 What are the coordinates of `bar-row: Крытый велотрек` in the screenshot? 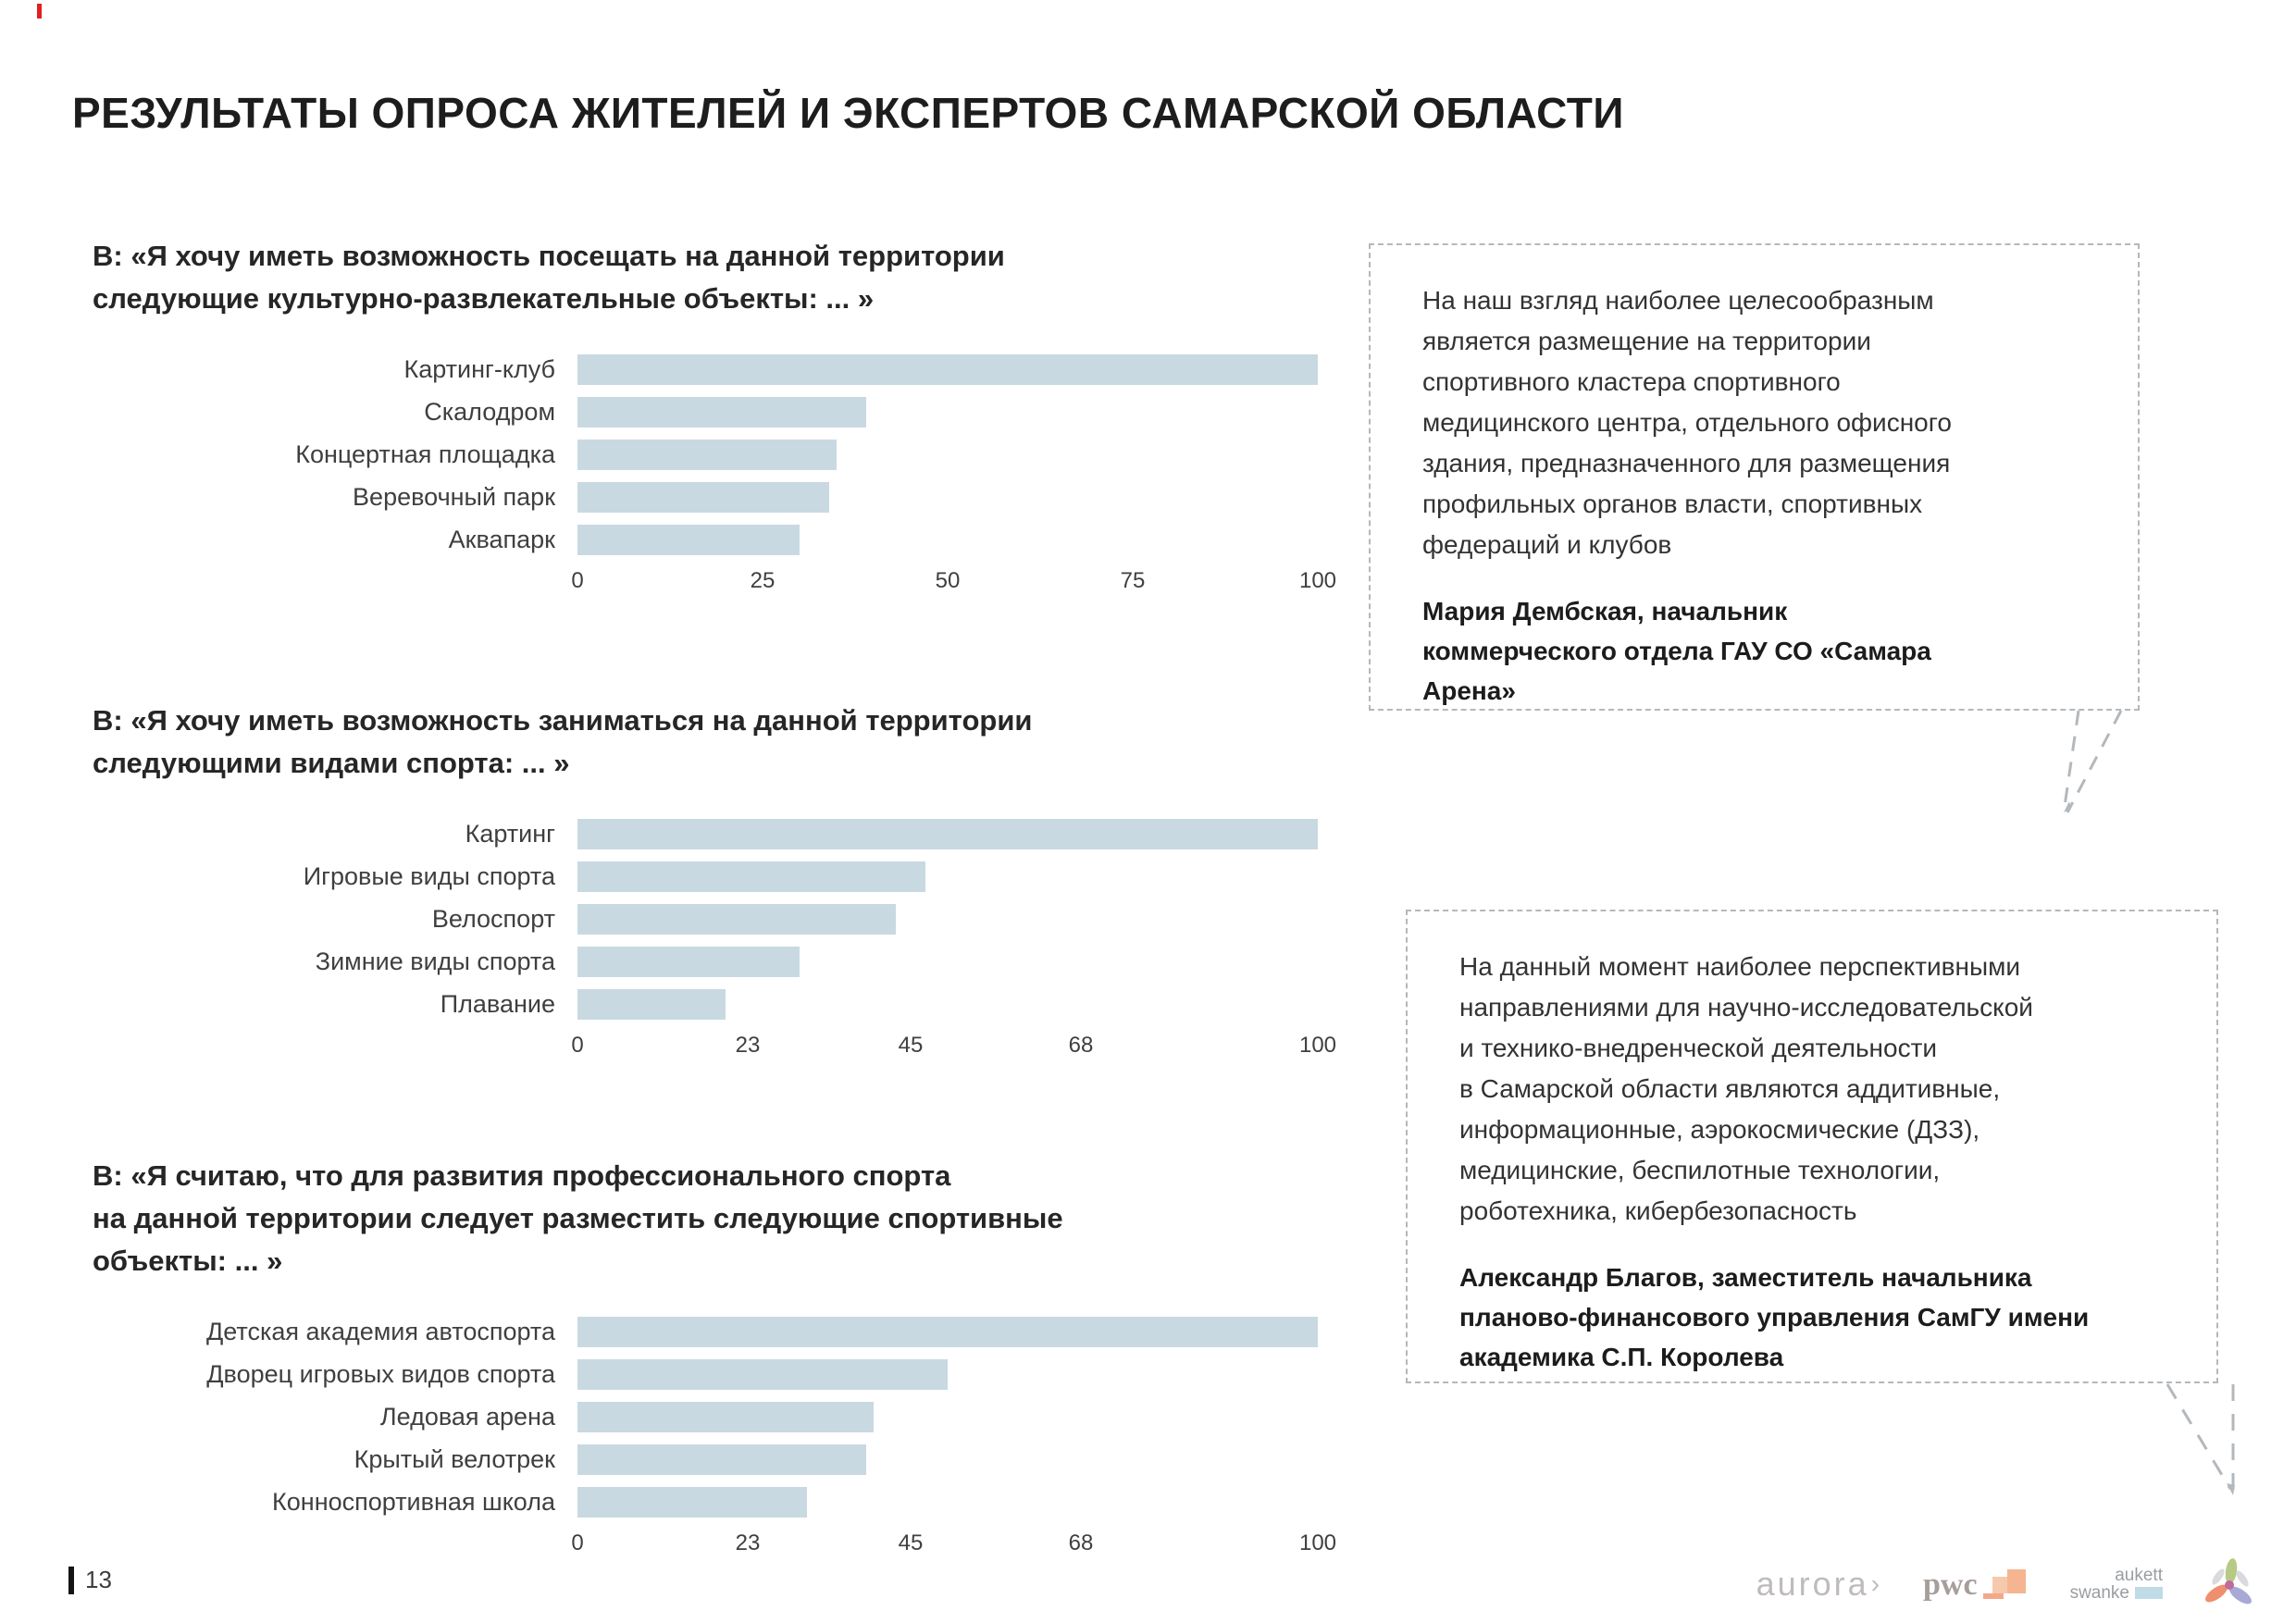 It's located at (732, 1459).